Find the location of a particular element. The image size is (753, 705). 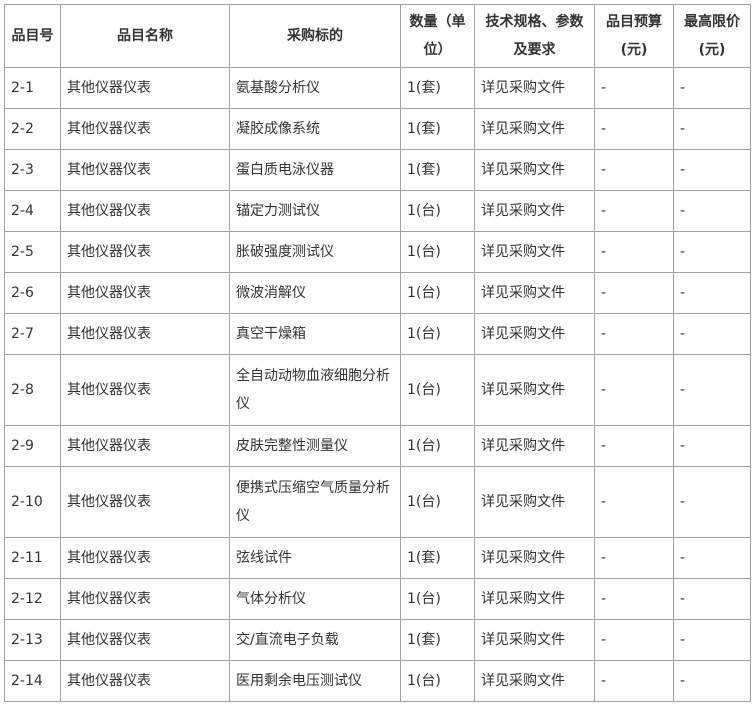

cell-target: 真空干燥箱 is located at coordinates (315, 334).